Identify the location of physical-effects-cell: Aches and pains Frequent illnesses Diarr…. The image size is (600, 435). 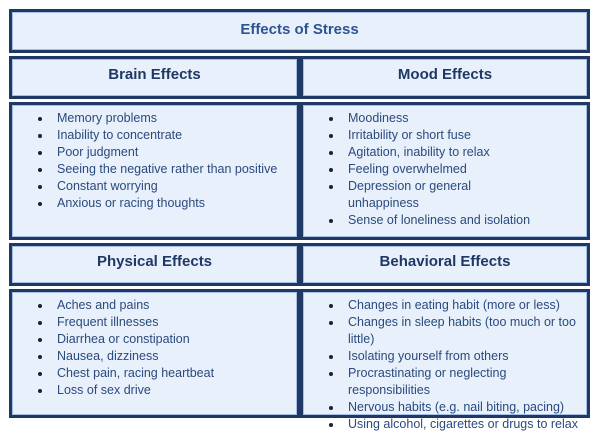
(154, 353).